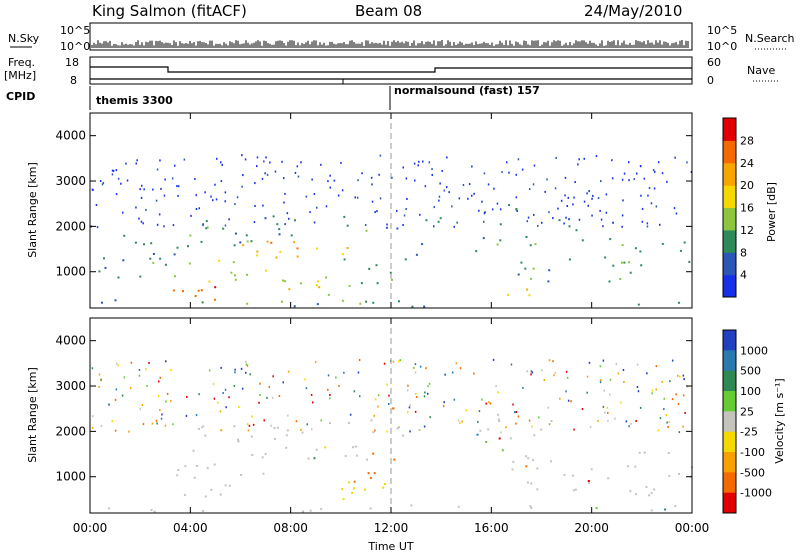 The image size is (800, 554). What do you see at coordinates (729, 207) in the screenshot?
I see `power-colorbar-frame` at bounding box center [729, 207].